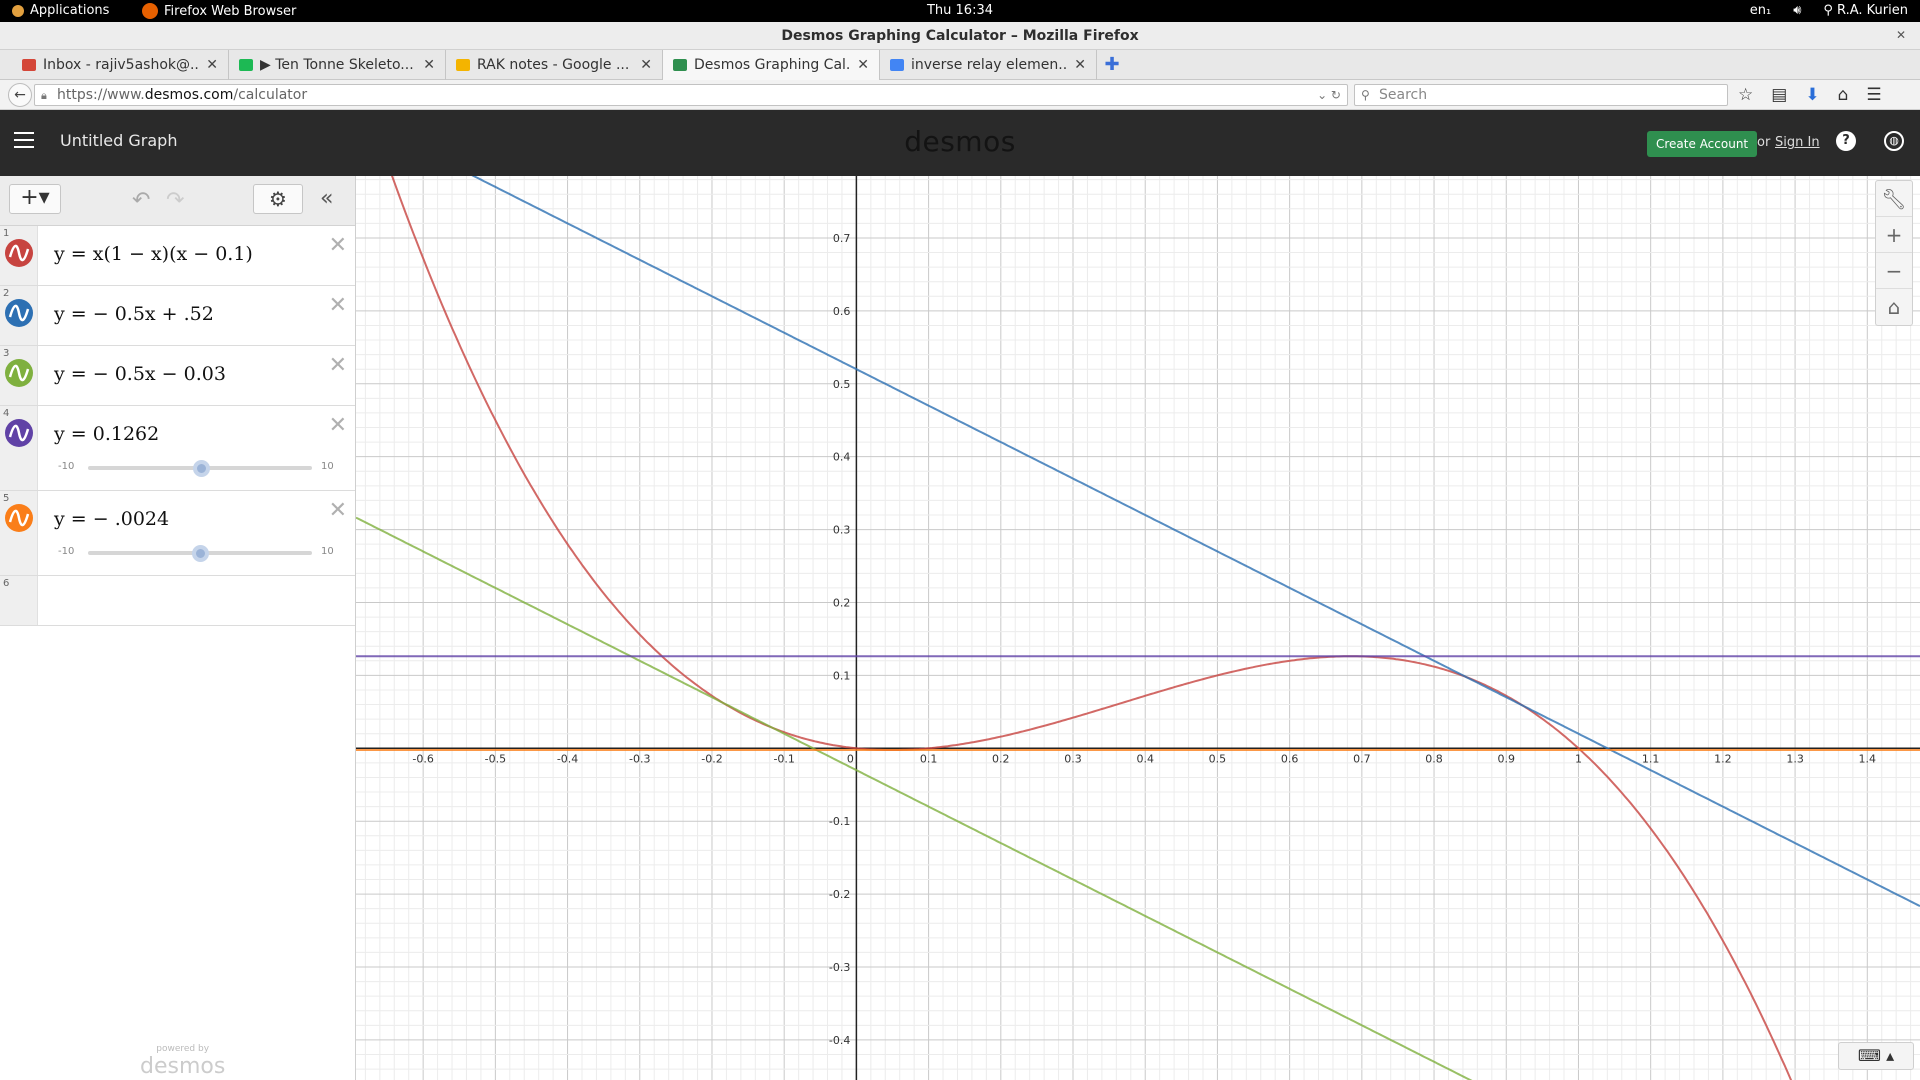  What do you see at coordinates (134, 314) in the screenshot?
I see `expression-formula: y = − 0.5x + .52` at bounding box center [134, 314].